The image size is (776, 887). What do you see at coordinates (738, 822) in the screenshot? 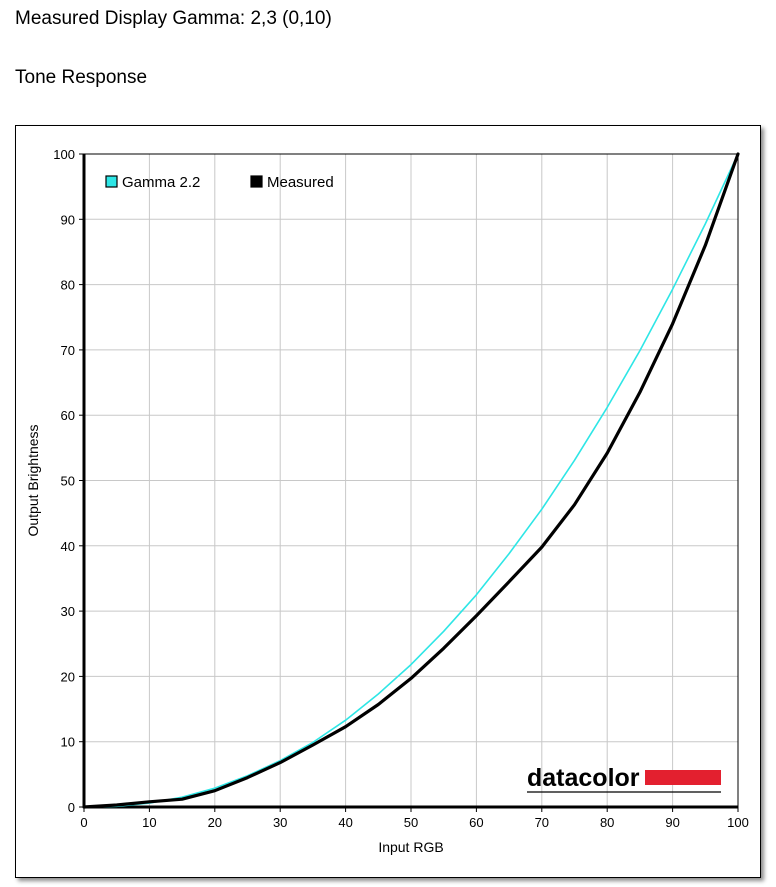
I see `x-tick-label: 100` at bounding box center [738, 822].